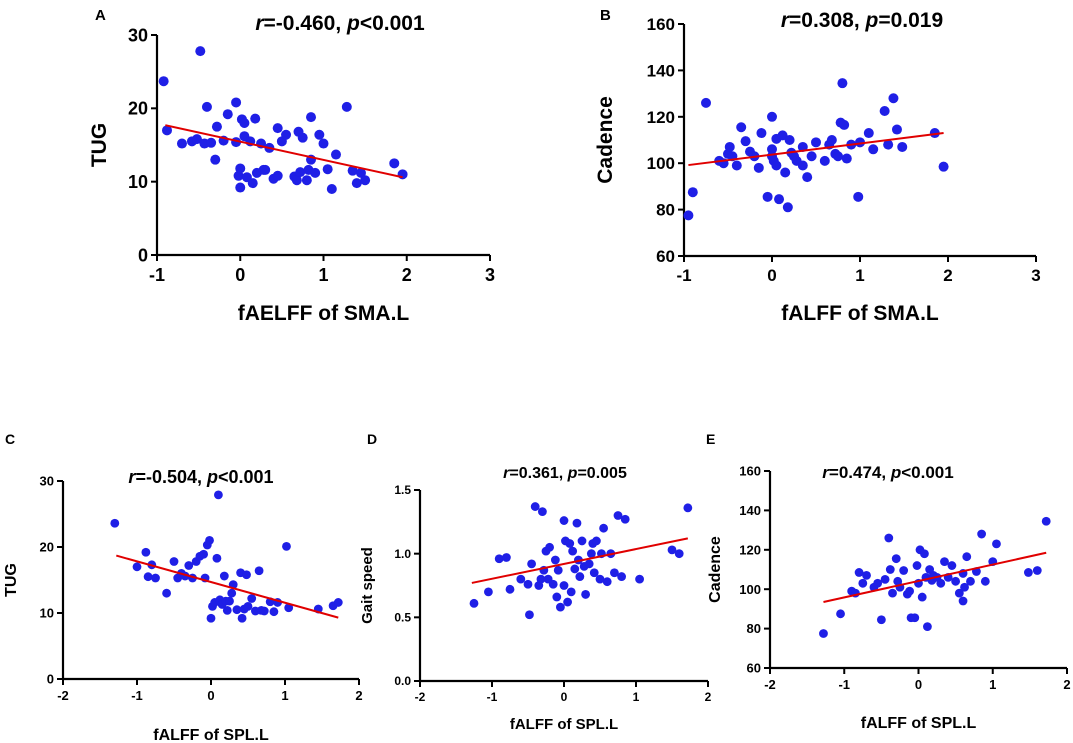  What do you see at coordinates (402, 681) in the screenshot?
I see `y-tick-label: 0.0` at bounding box center [402, 681].